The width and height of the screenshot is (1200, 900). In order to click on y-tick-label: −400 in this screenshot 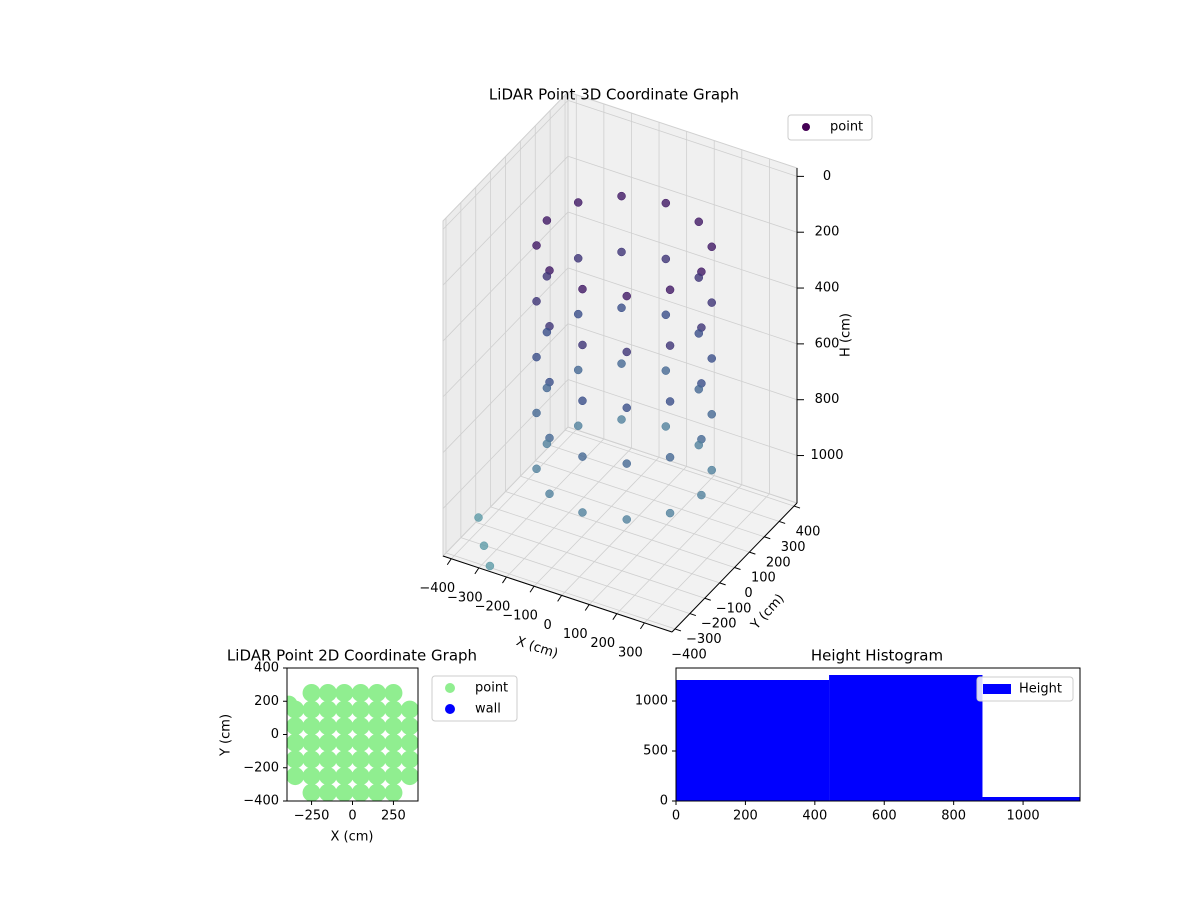, I will do `click(689, 654)`.